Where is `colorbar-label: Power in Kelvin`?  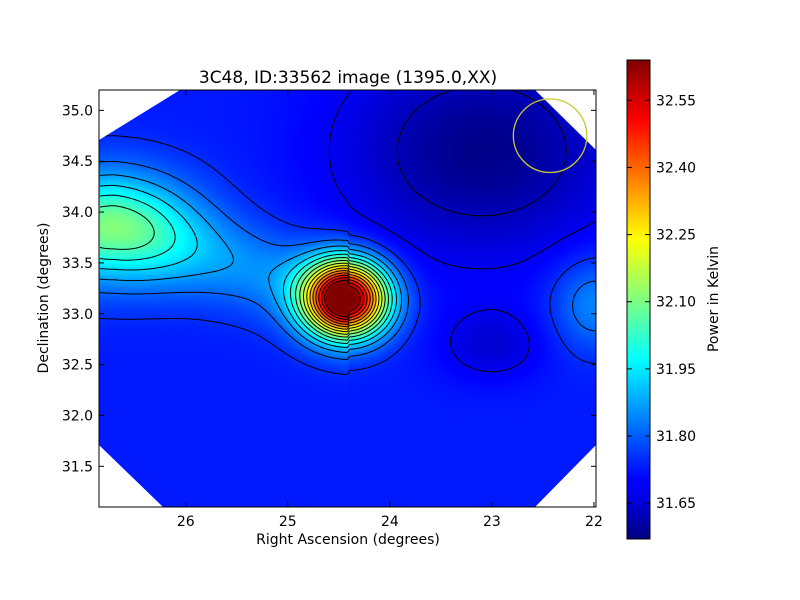
colorbar-label: Power in Kelvin is located at coordinates (714, 299).